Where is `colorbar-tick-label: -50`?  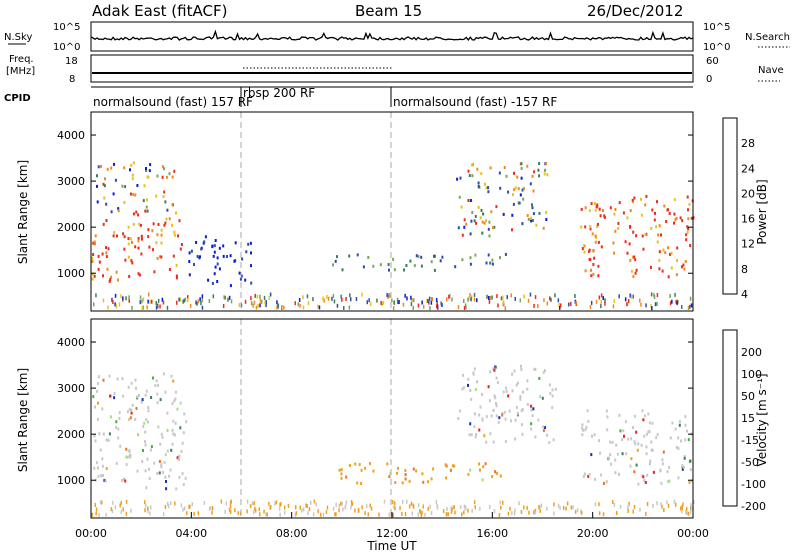 colorbar-tick-label: -50 is located at coordinates (750, 462).